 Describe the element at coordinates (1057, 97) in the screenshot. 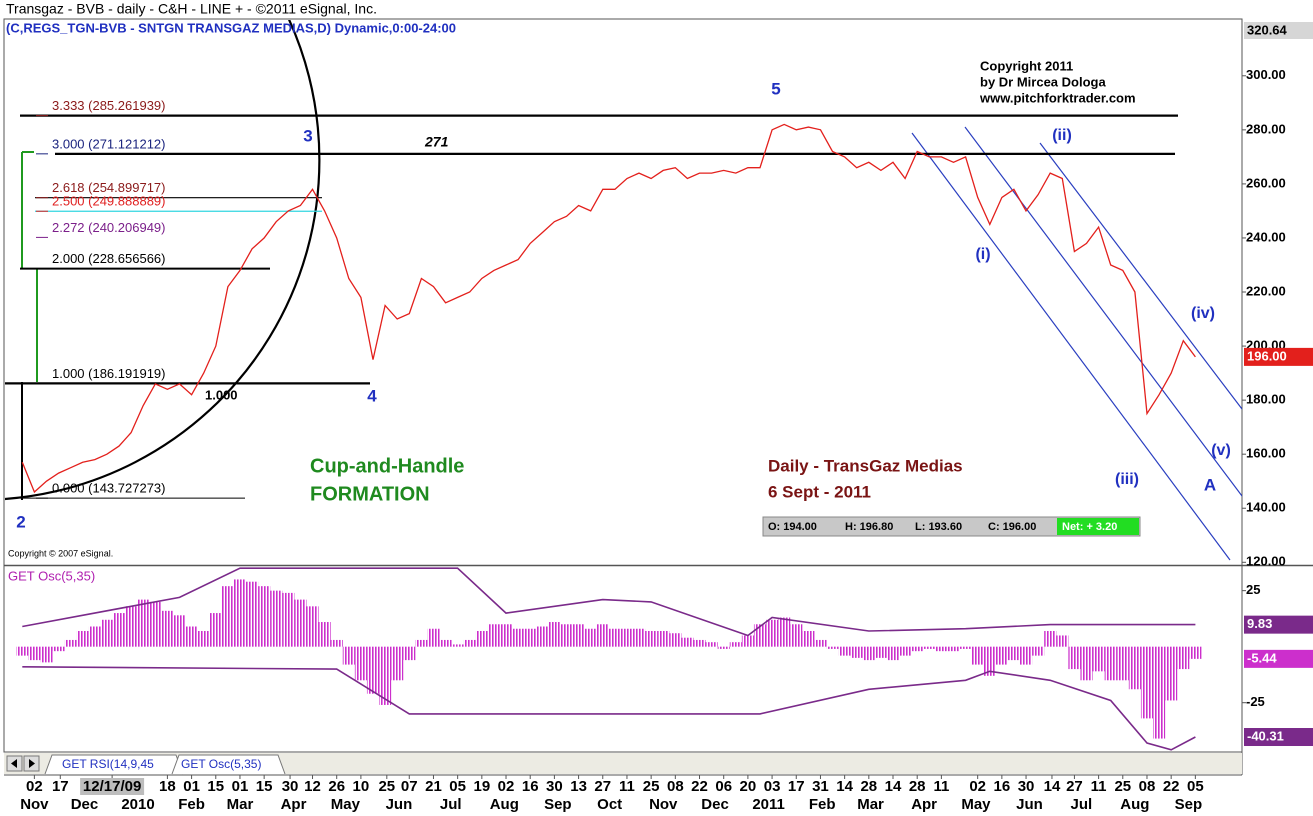

I see `annotation: www.pitchforktrader.com` at that location.